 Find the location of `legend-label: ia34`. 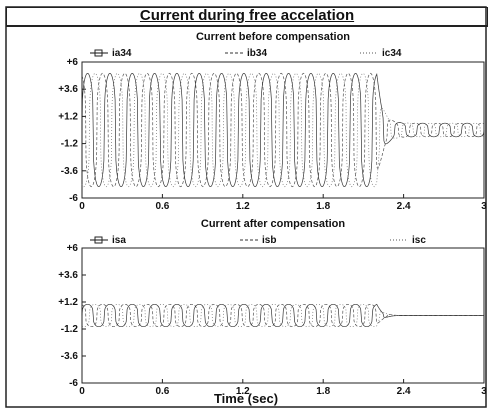

legend-label: ia34 is located at coordinates (122, 53).